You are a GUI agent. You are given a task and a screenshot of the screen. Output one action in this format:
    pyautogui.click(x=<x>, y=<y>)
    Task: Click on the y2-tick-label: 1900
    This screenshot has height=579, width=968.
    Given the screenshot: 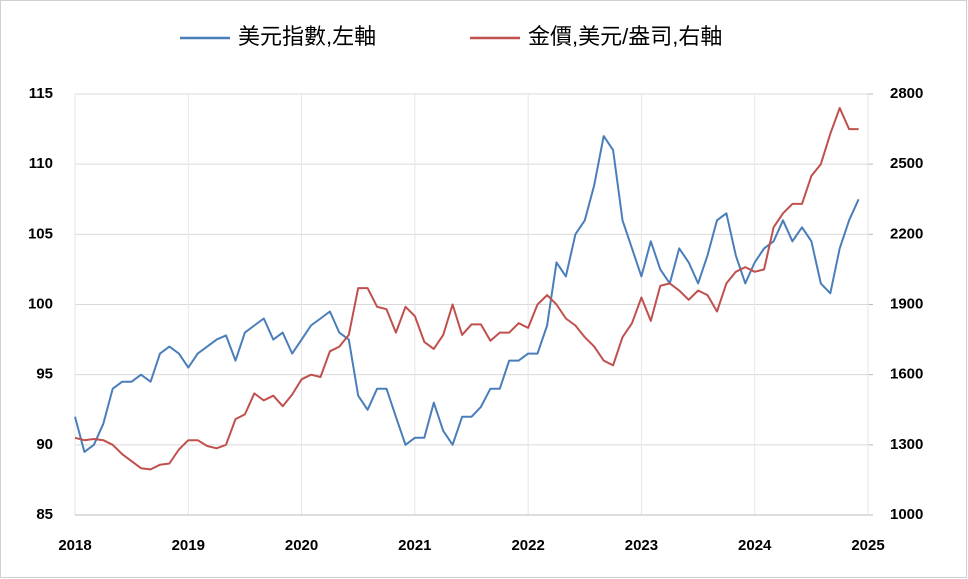 What is the action you would take?
    pyautogui.click(x=906, y=303)
    